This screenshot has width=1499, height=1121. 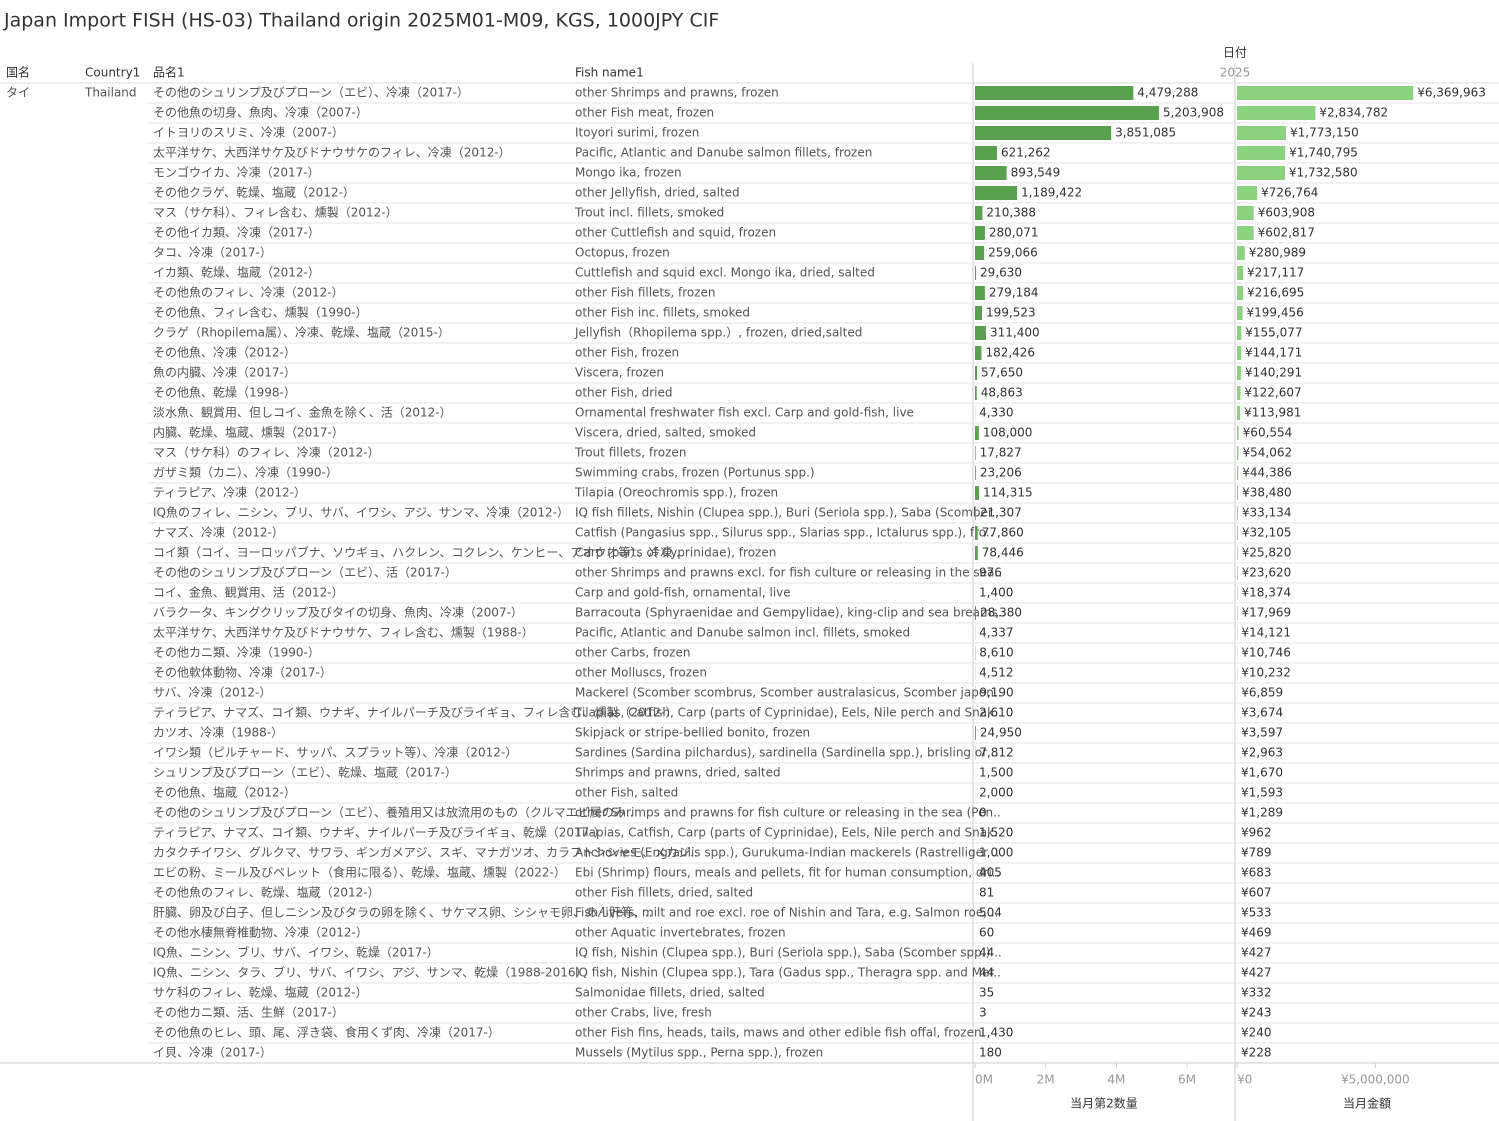 I want to click on value-label: 4,479,288, so click(x=1167, y=93).